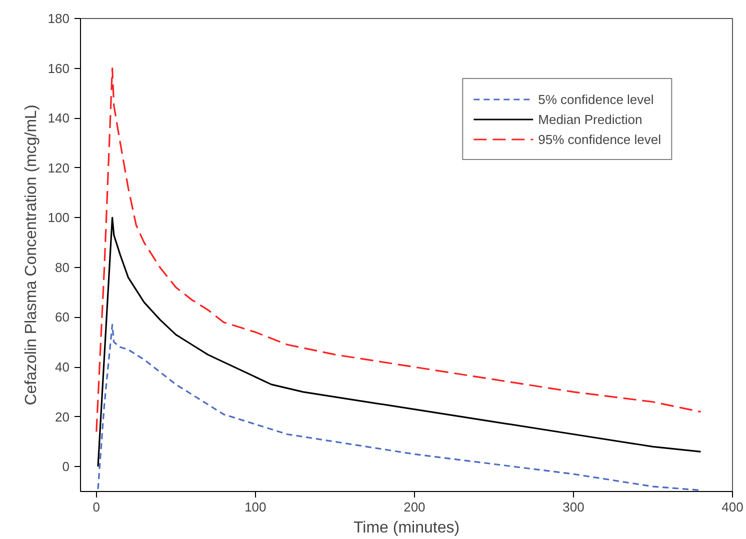 The height and width of the screenshot is (539, 746). I want to click on y-tick-label: 60, so click(62, 317).